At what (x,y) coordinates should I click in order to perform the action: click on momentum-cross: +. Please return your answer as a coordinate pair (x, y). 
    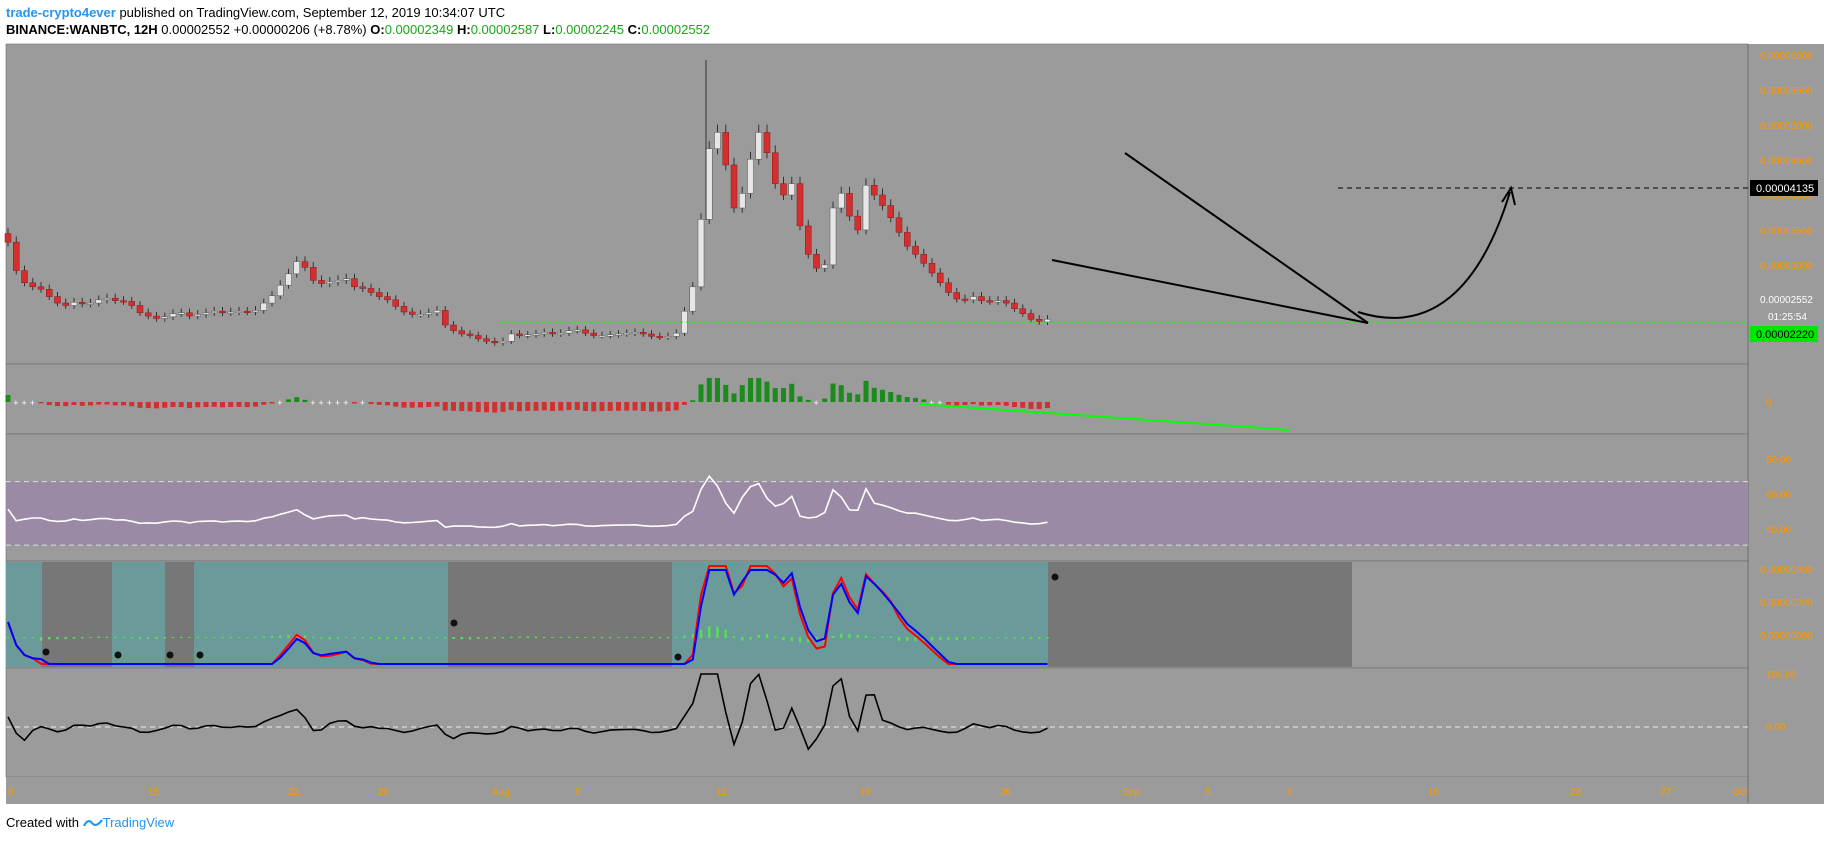
    Looking at the image, I should click on (816, 403).